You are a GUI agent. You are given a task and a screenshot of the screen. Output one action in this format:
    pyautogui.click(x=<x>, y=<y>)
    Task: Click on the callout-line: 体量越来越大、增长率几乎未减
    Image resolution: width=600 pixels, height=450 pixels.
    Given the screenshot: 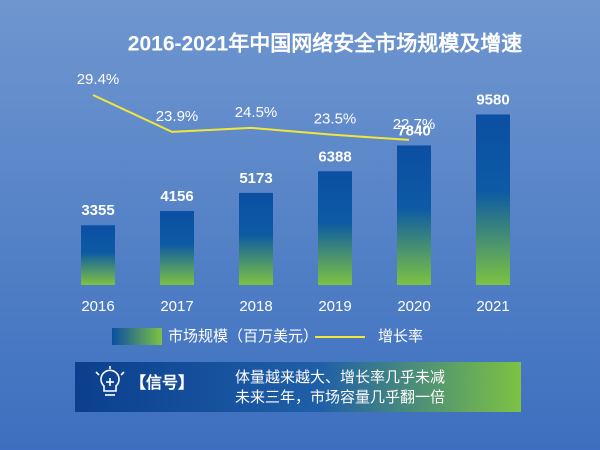 What is the action you would take?
    pyautogui.click(x=340, y=377)
    